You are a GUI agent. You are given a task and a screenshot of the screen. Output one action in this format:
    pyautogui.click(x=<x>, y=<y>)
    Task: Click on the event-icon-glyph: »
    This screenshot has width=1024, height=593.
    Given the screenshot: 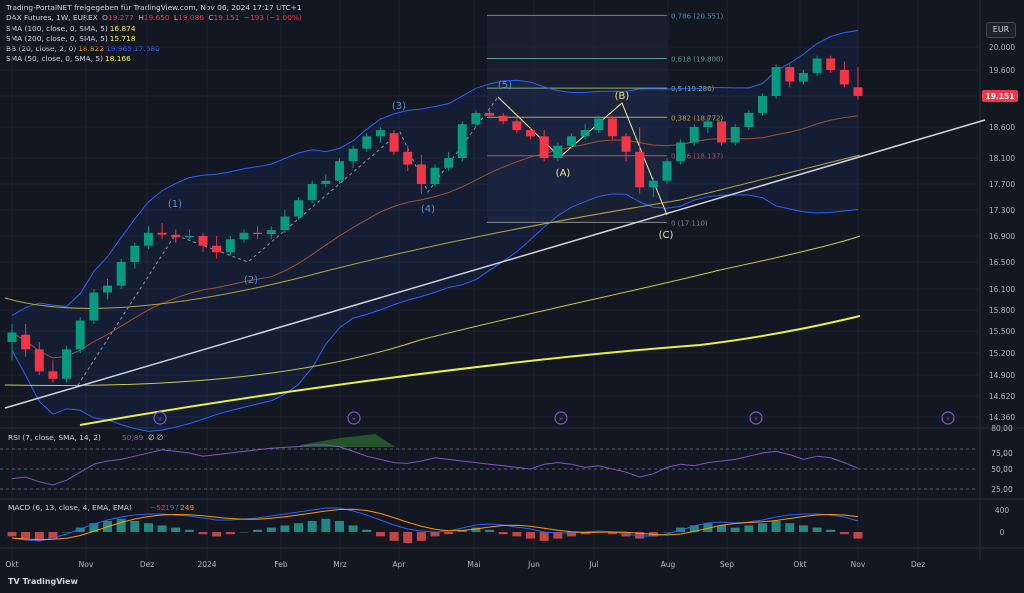 What is the action you would take?
    pyautogui.click(x=756, y=419)
    